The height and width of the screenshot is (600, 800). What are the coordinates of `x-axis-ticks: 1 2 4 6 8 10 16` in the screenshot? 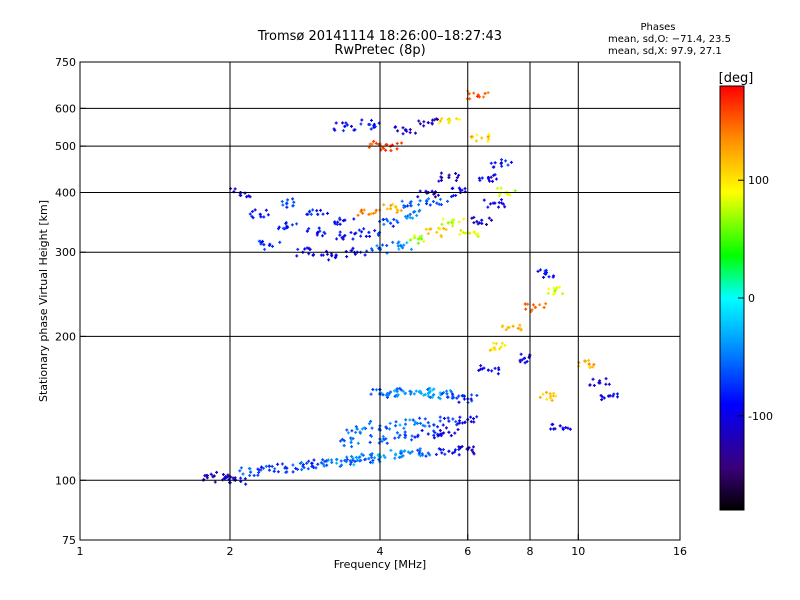 It's located at (382, 546).